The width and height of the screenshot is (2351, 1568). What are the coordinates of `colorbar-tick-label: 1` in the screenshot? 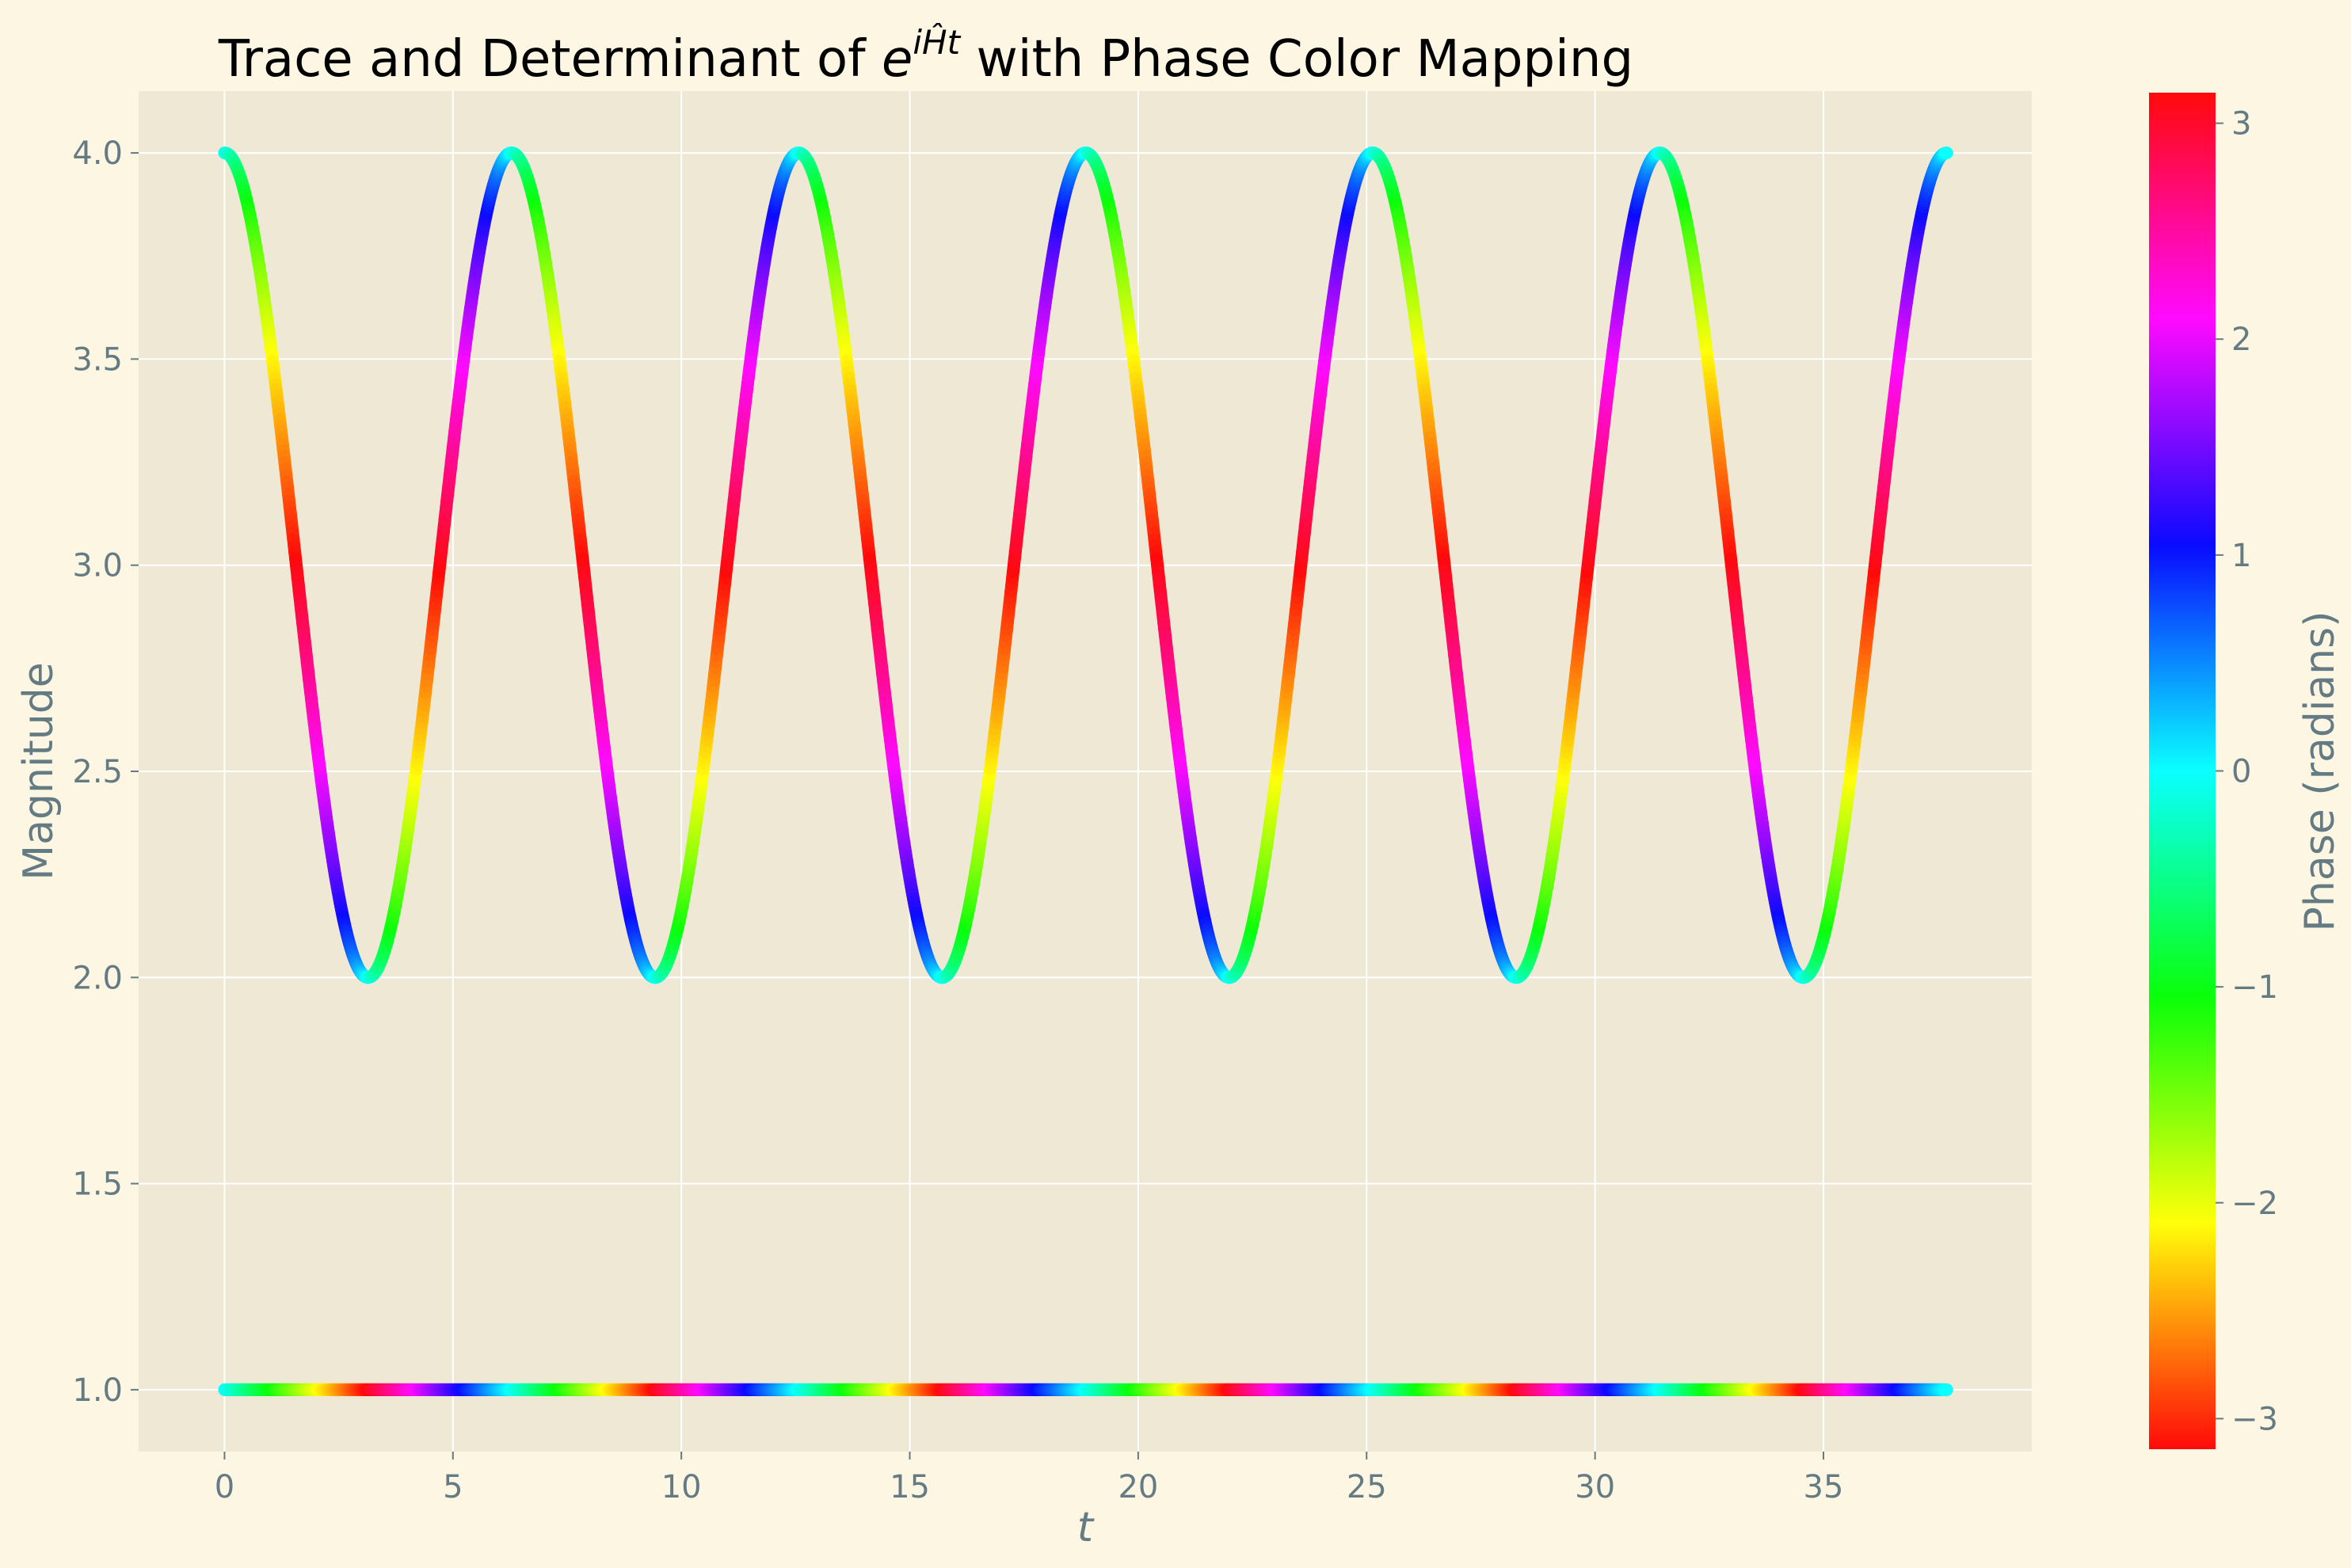 It's located at (2241, 556).